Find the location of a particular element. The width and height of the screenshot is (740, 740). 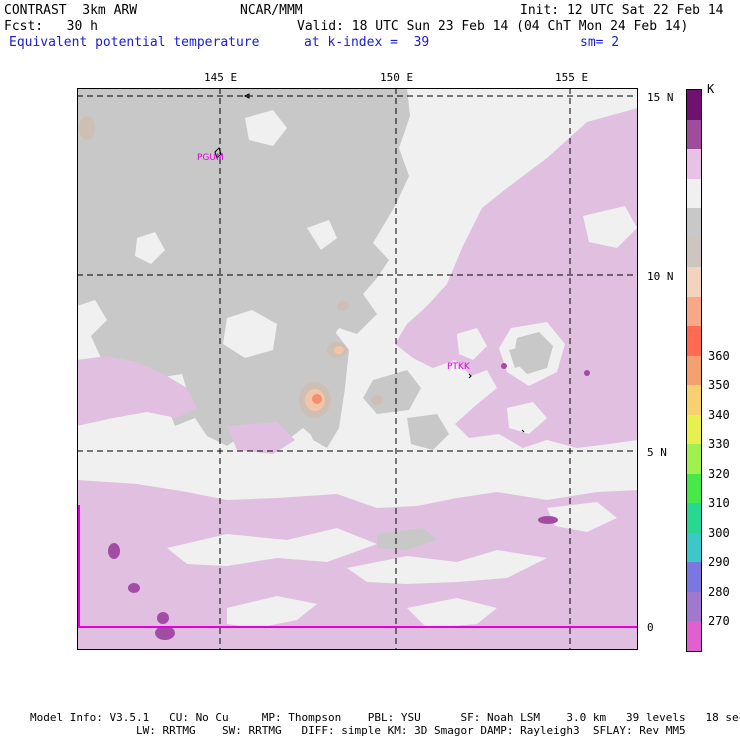

model-title: CONTRAST 3km ARW is located at coordinates (71, 10).